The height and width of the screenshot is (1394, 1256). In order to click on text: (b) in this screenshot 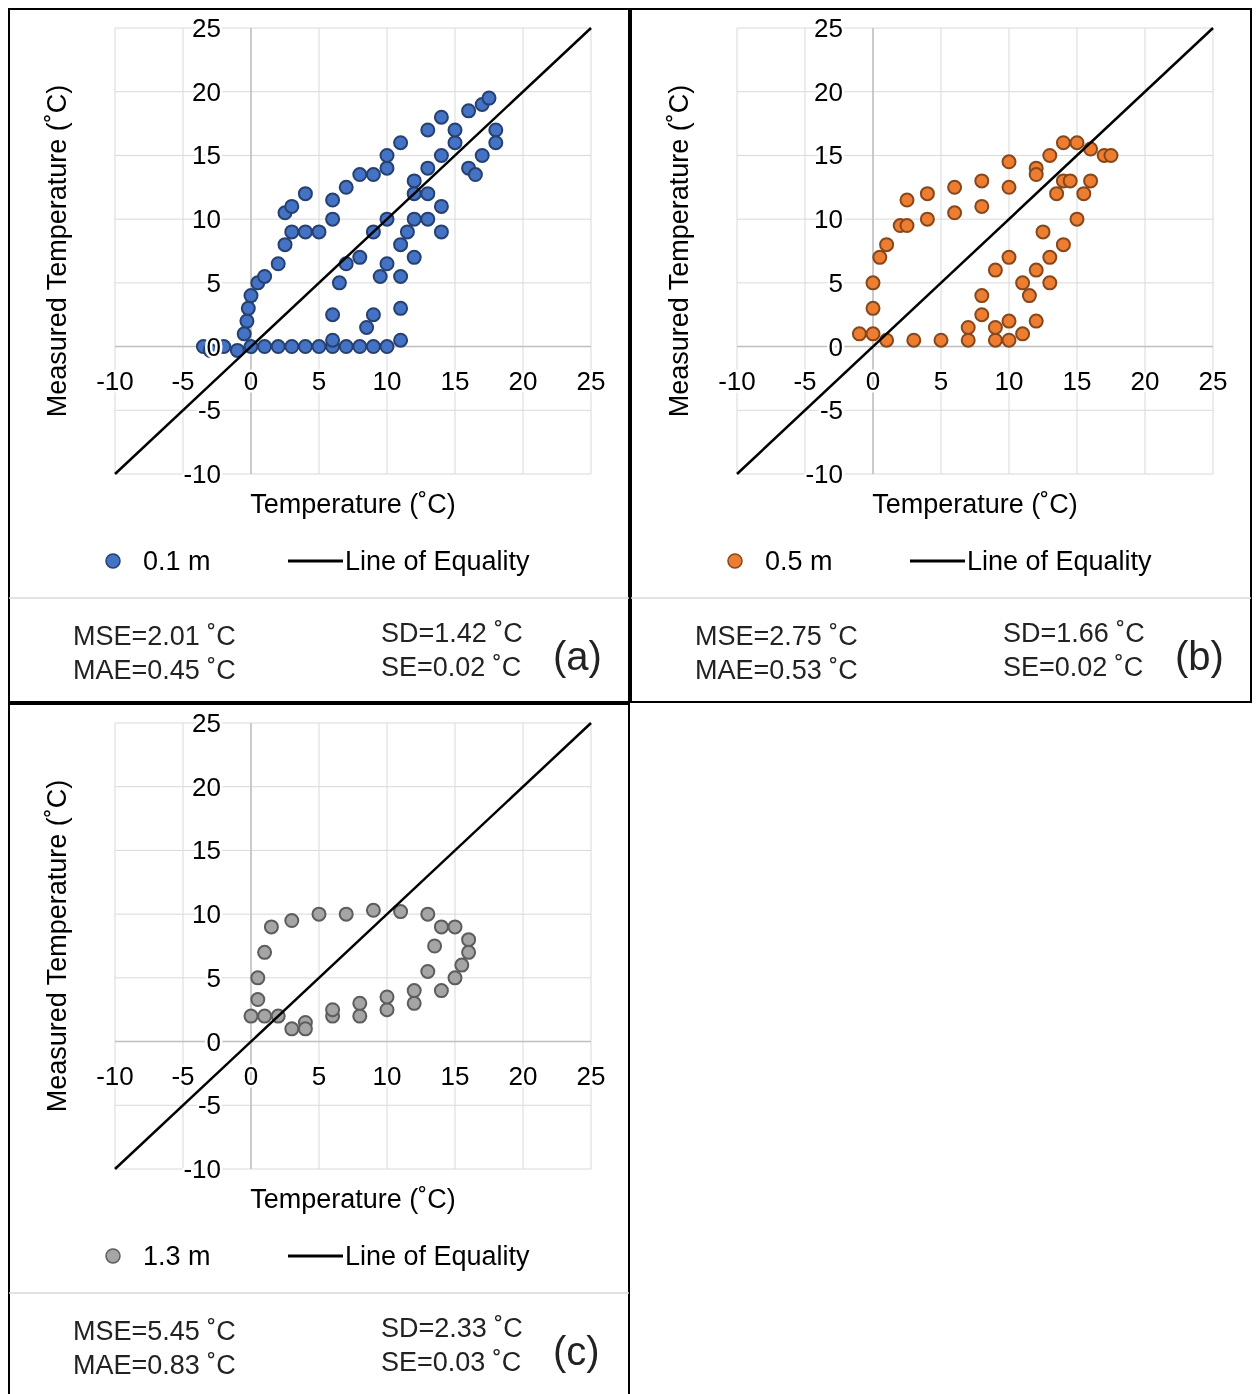, I will do `click(1199, 656)`.